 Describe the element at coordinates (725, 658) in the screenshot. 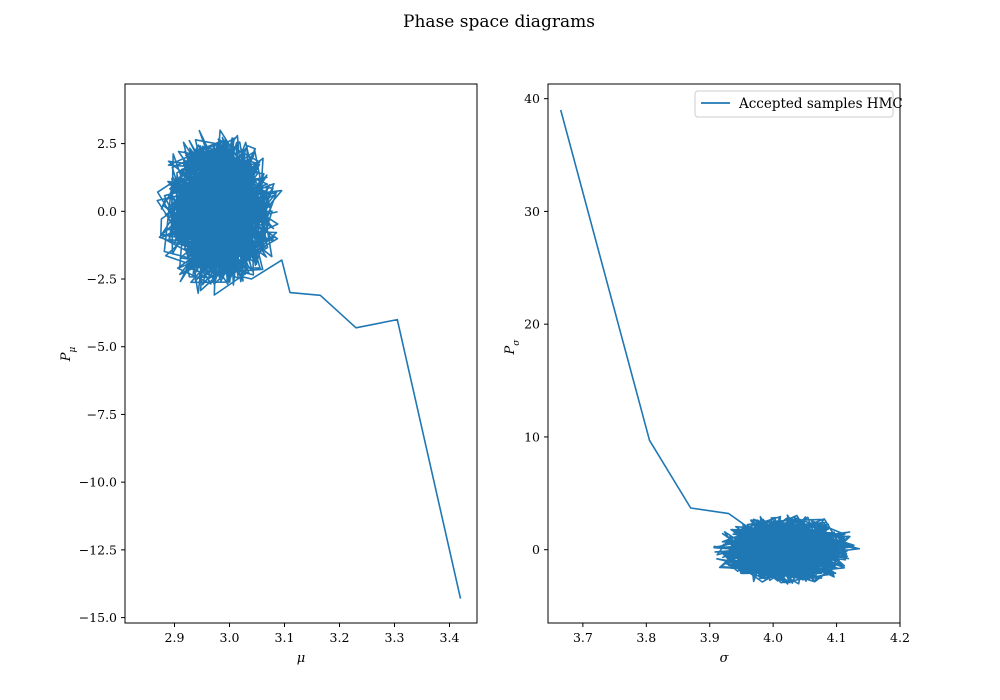

I see `right-x-axis-label: σ` at that location.